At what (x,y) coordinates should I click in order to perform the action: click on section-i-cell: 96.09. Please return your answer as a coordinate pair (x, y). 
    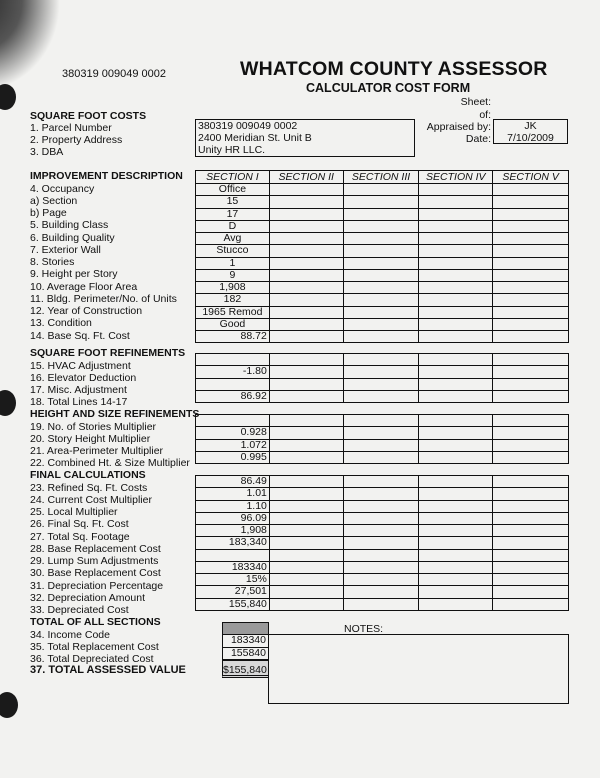
    Looking at the image, I should click on (232, 518).